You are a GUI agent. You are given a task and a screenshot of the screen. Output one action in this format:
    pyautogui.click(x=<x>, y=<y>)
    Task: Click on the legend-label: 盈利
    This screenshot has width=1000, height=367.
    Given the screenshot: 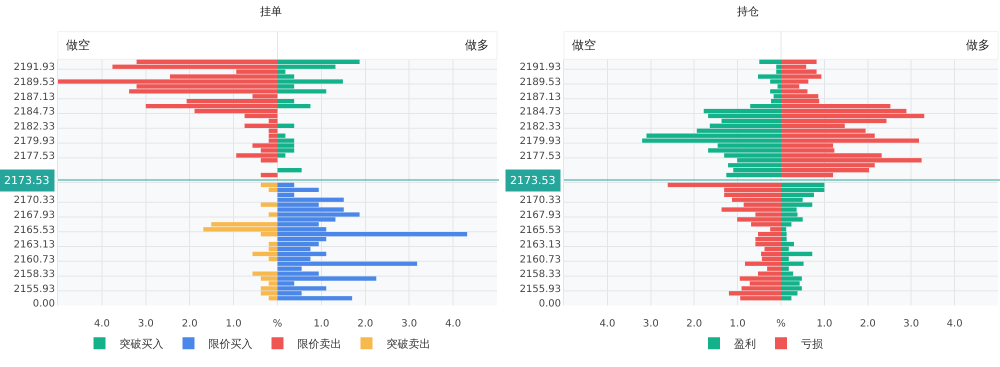 What is the action you would take?
    pyautogui.click(x=745, y=344)
    